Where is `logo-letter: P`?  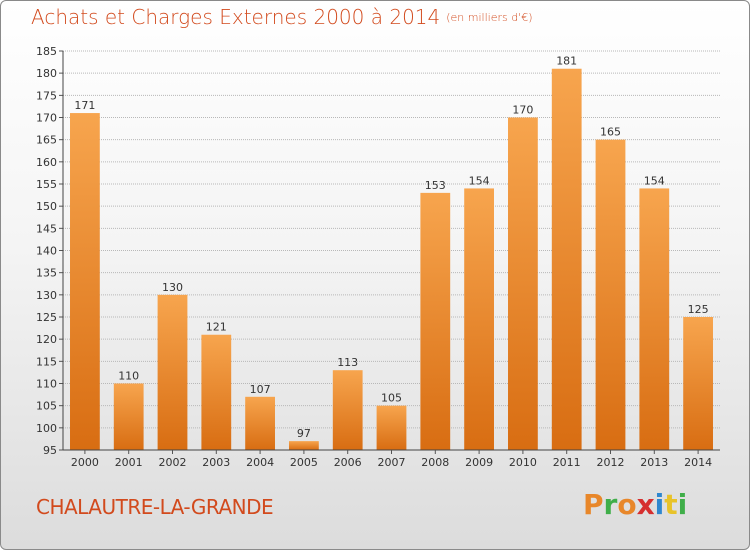
logo-letter: P is located at coordinates (593, 504).